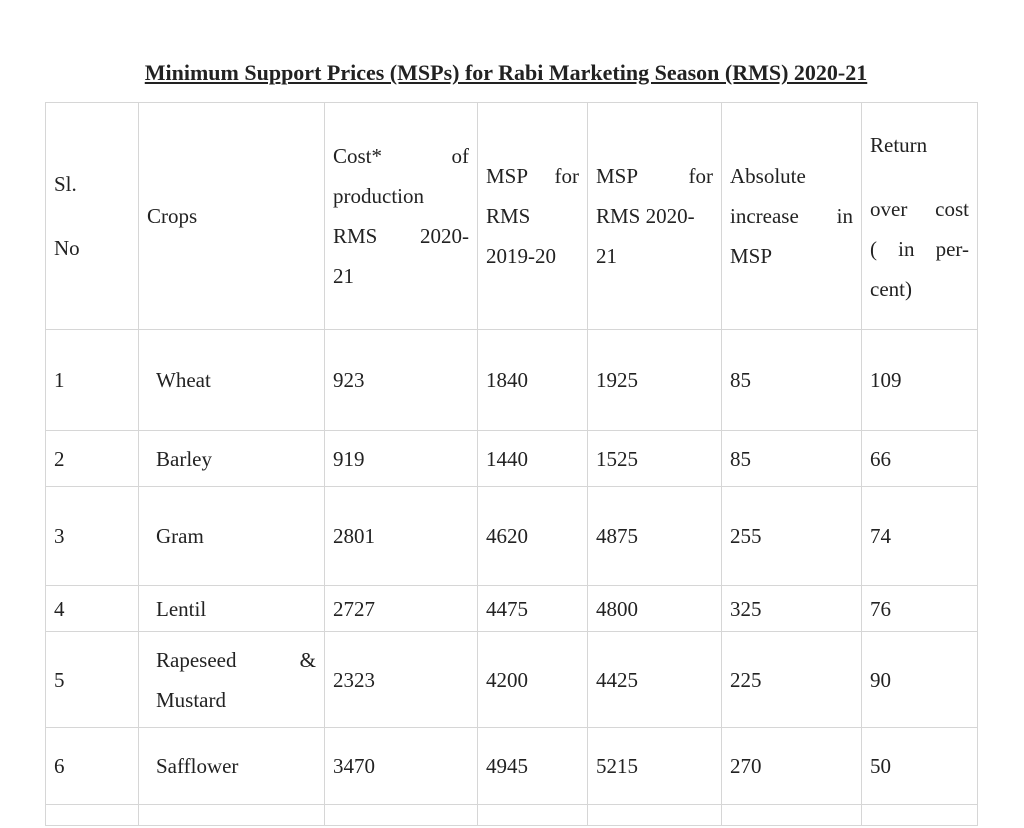 The width and height of the screenshot is (1024, 828). What do you see at coordinates (444, 236) in the screenshot?
I see `header-cost-year: 2020-` at bounding box center [444, 236].